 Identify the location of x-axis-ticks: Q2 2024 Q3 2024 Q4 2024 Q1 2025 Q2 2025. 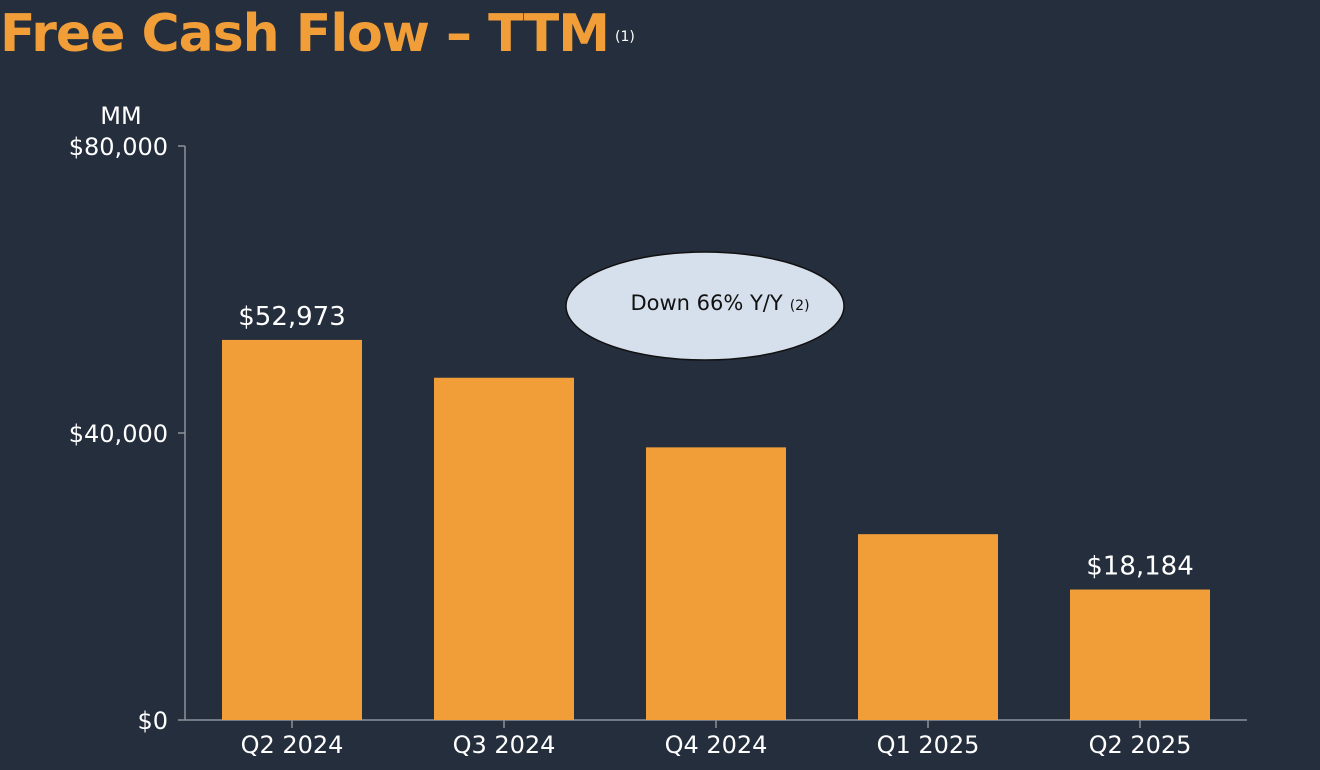
(716, 739).